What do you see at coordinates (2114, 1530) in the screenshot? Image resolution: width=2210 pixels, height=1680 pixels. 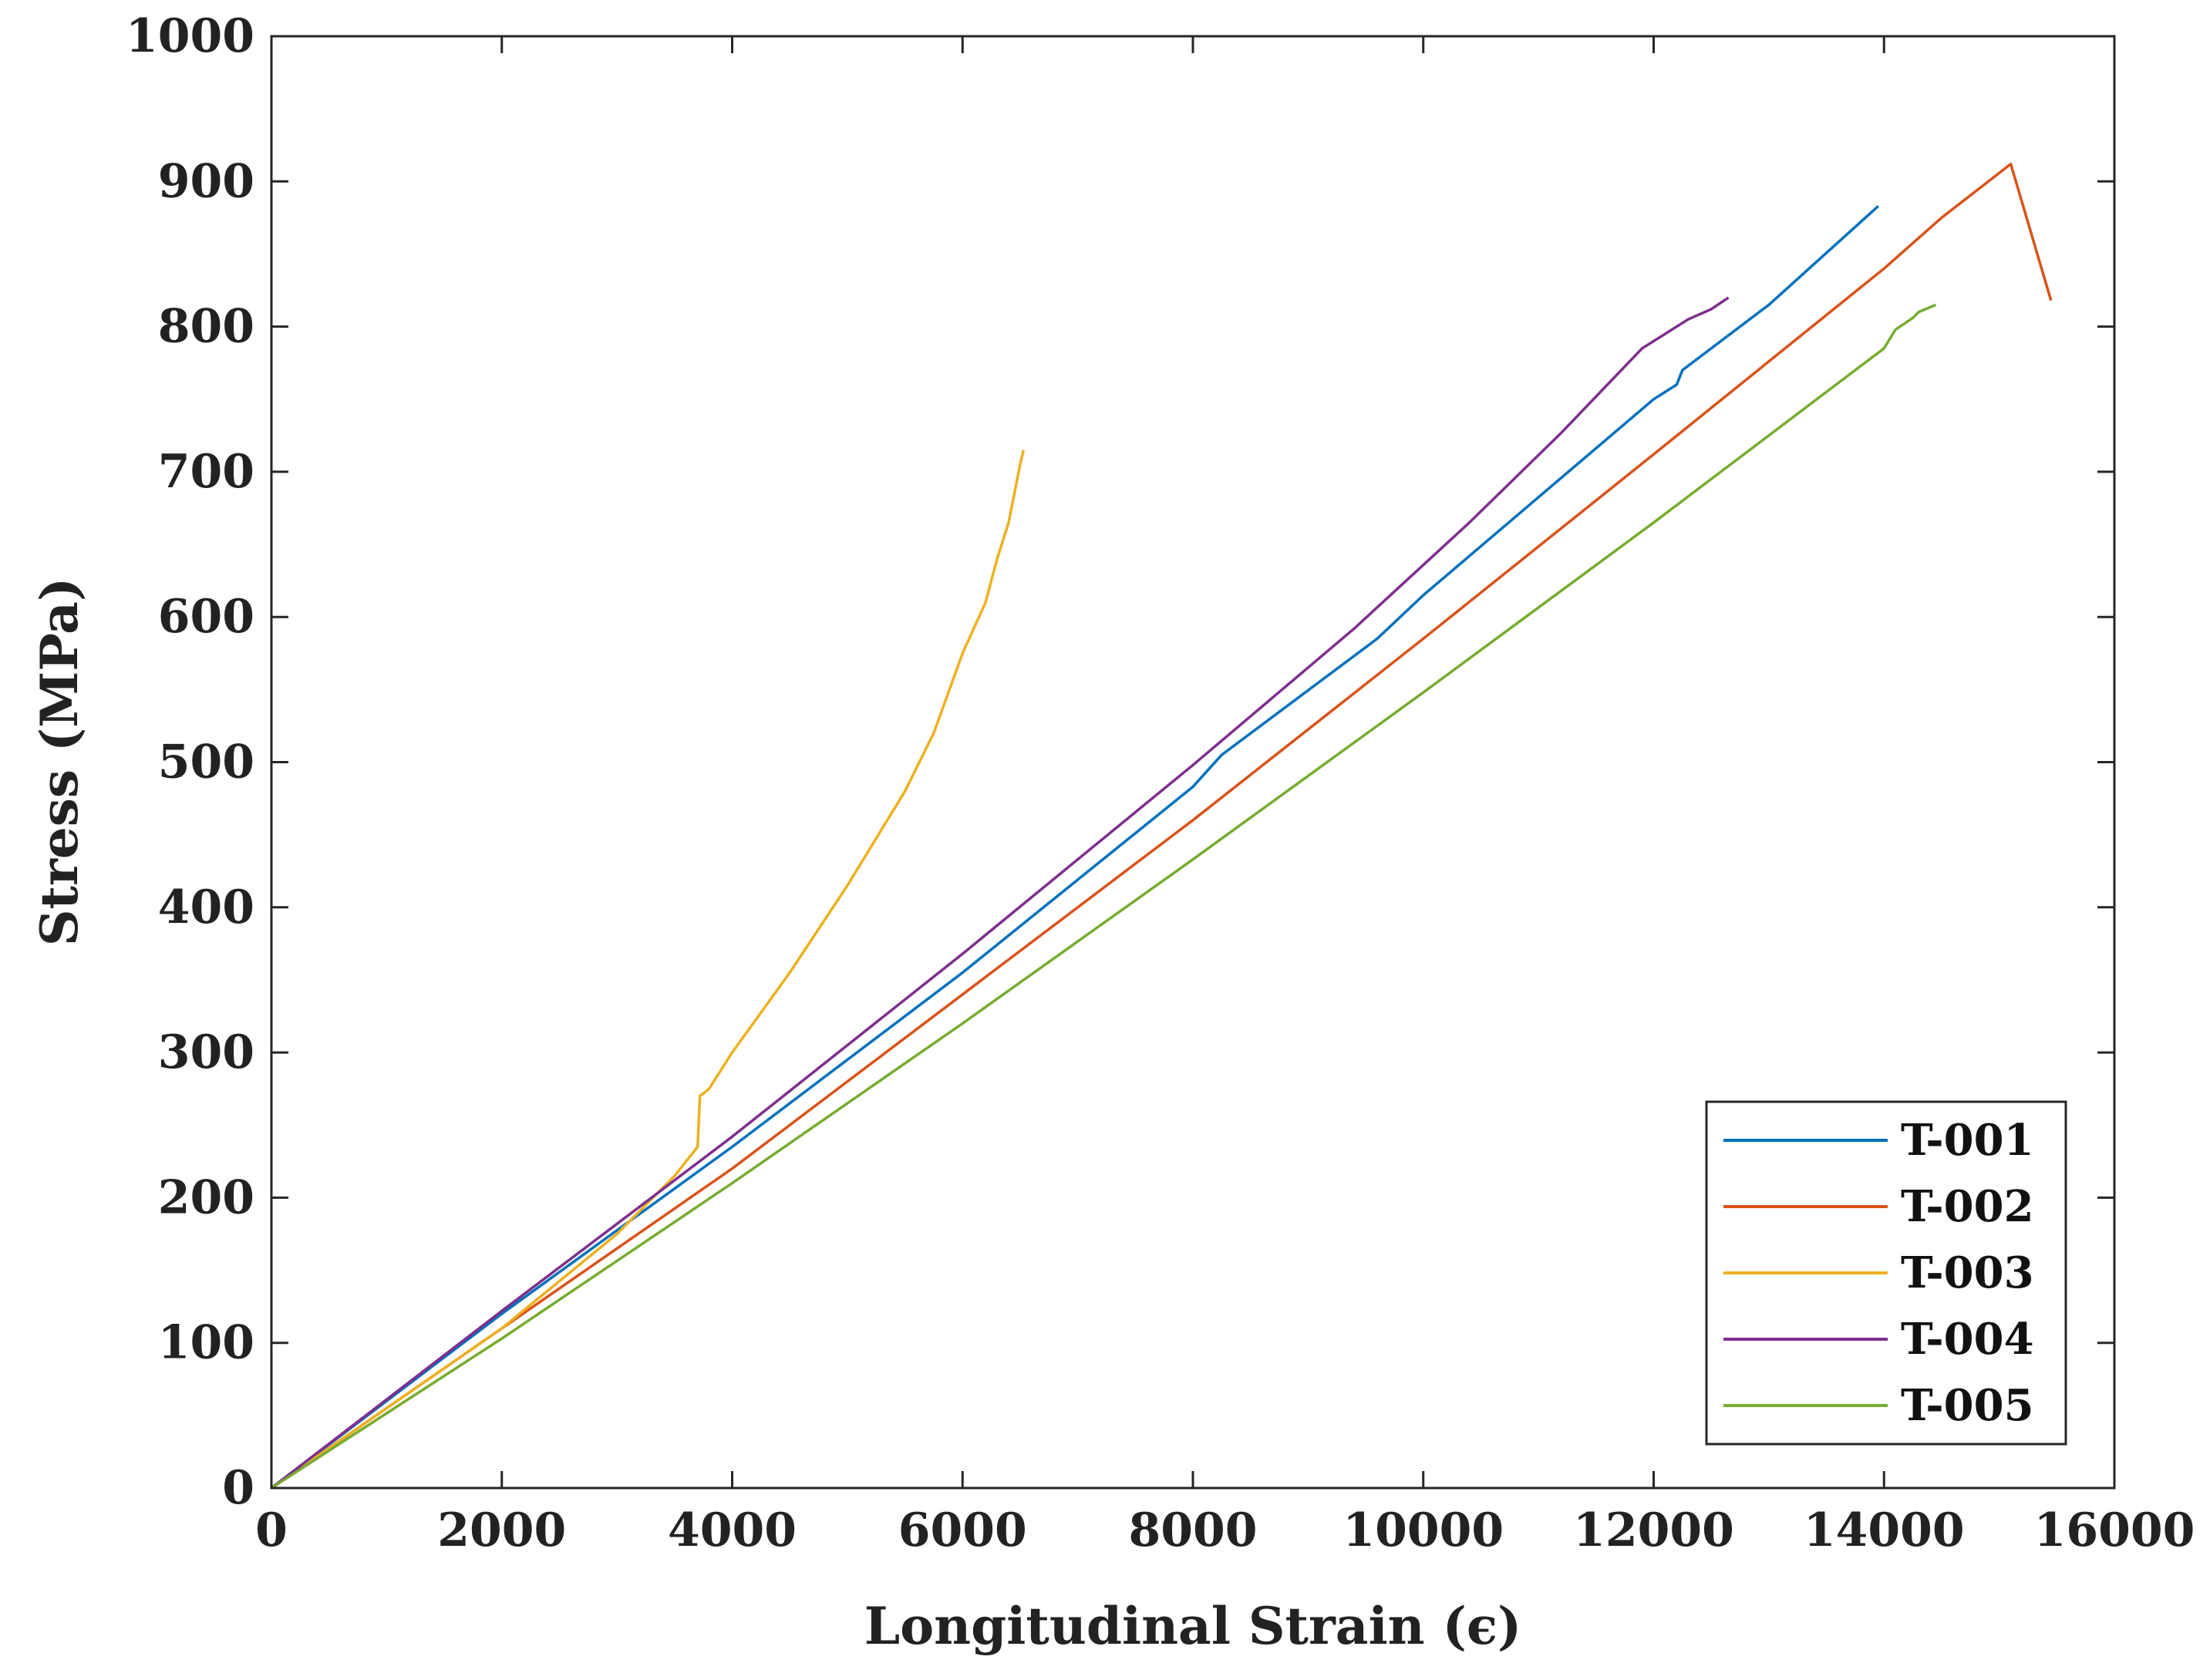 I see `x-tick-label: 16000` at bounding box center [2114, 1530].